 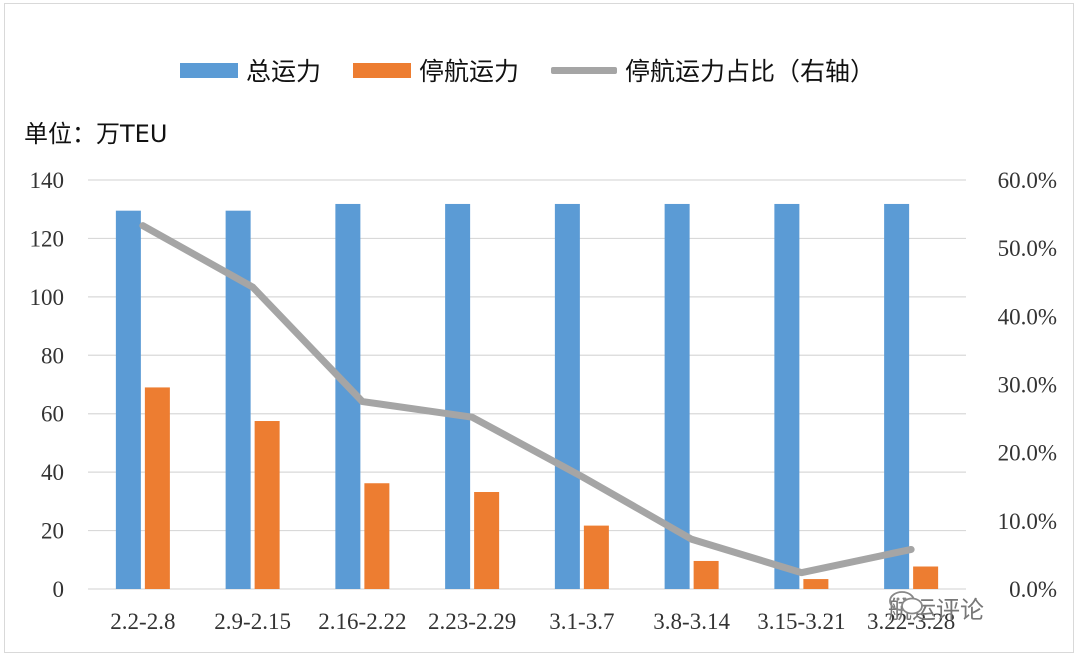 What do you see at coordinates (472, 621) in the screenshot?
I see `x-tick-label: 2.23-2.29` at bounding box center [472, 621].